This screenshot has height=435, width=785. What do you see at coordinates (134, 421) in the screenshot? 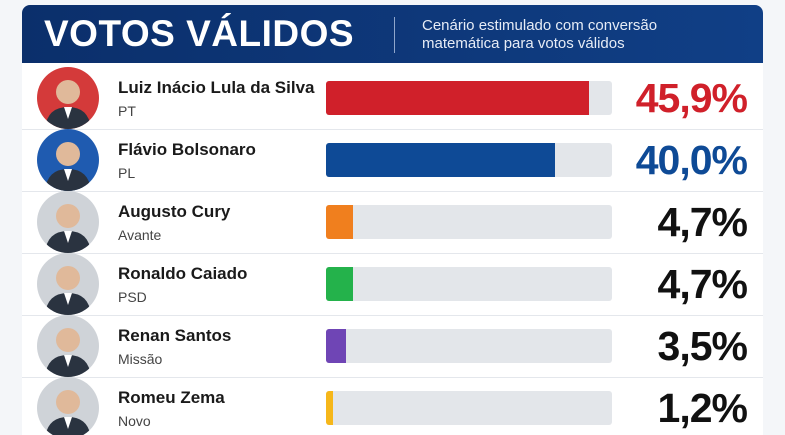
I see `party: Novo` at bounding box center [134, 421].